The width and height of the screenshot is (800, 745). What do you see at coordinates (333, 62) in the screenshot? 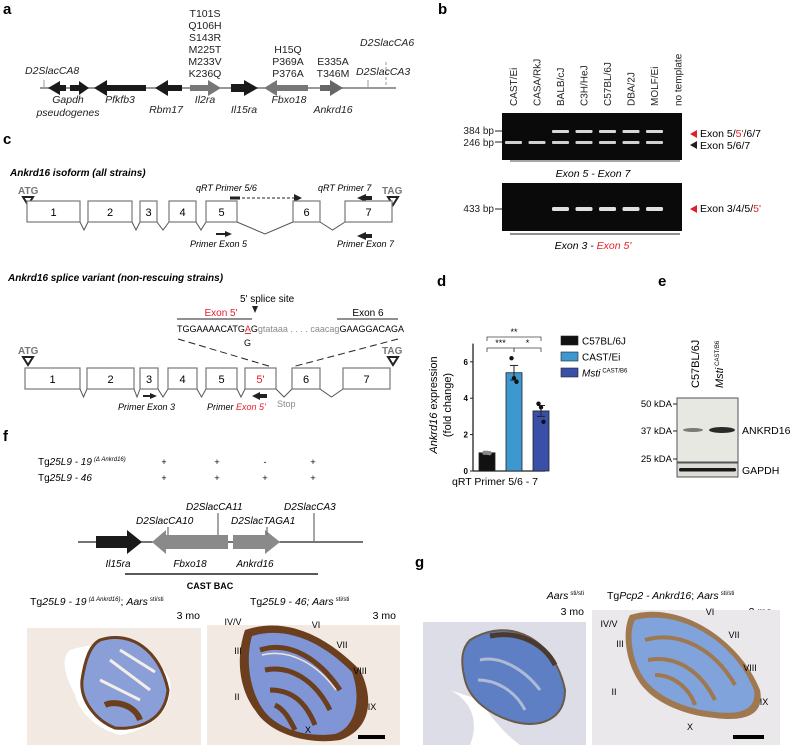
I see `mutation: E335A` at bounding box center [333, 62].